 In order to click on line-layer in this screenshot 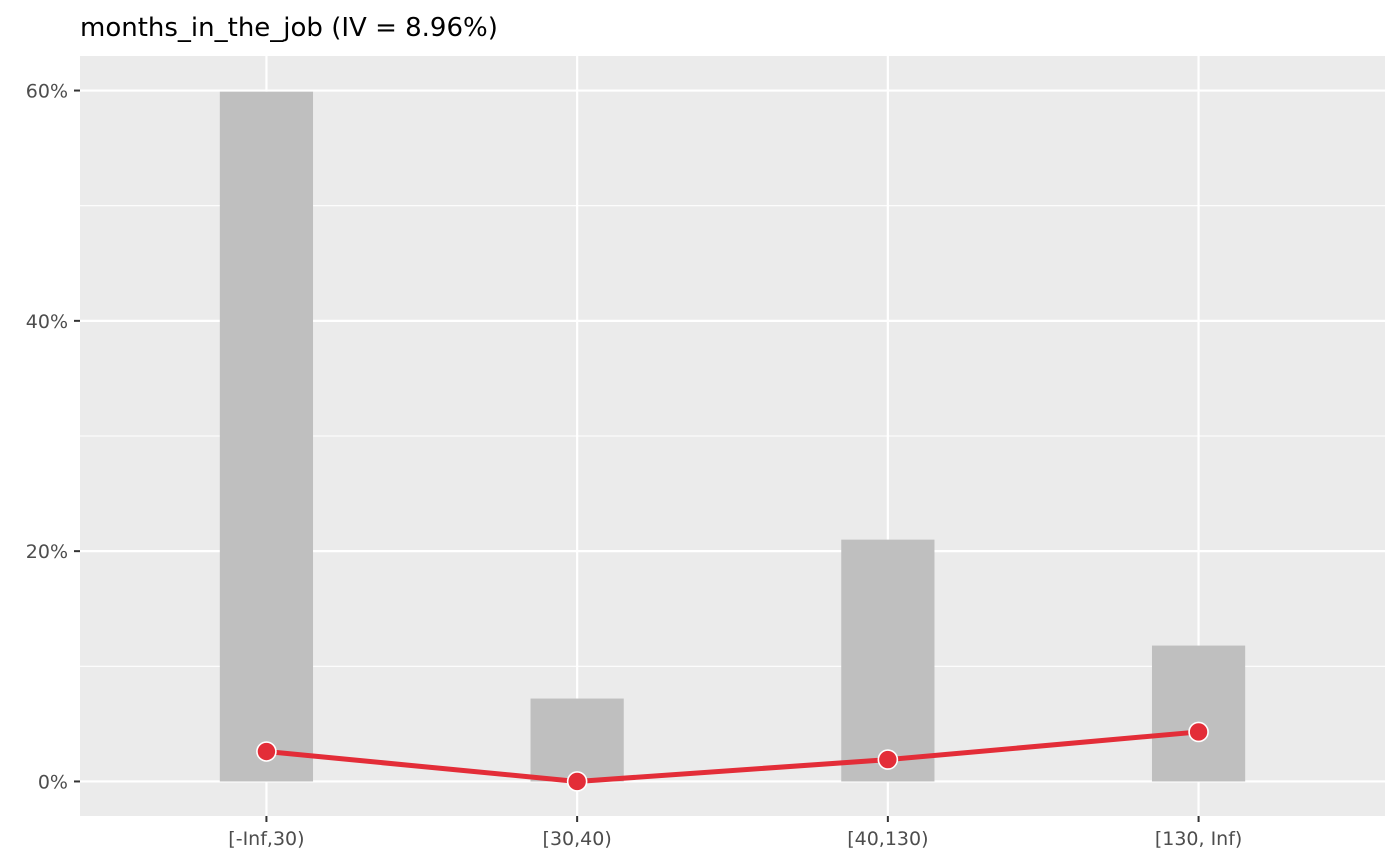, I will do `click(732, 756)`.